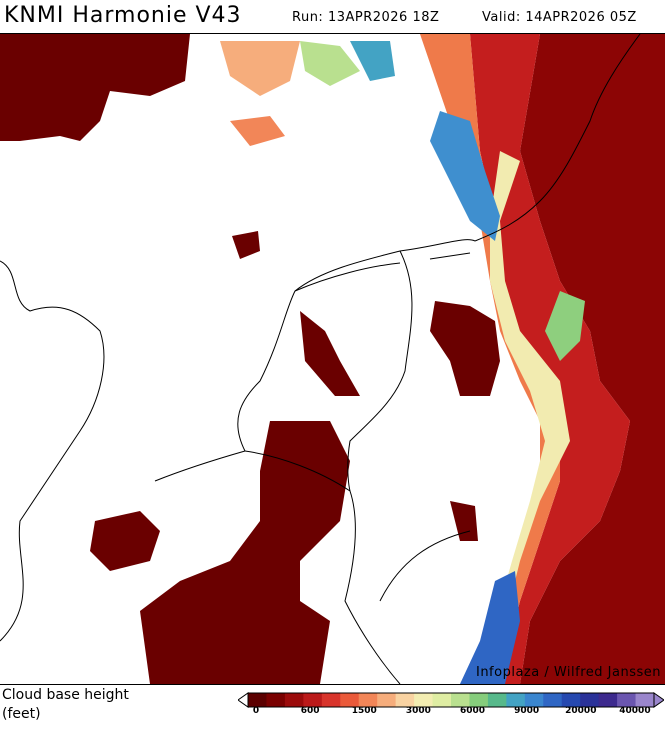  I want to click on lux-border, so click(425, 566).